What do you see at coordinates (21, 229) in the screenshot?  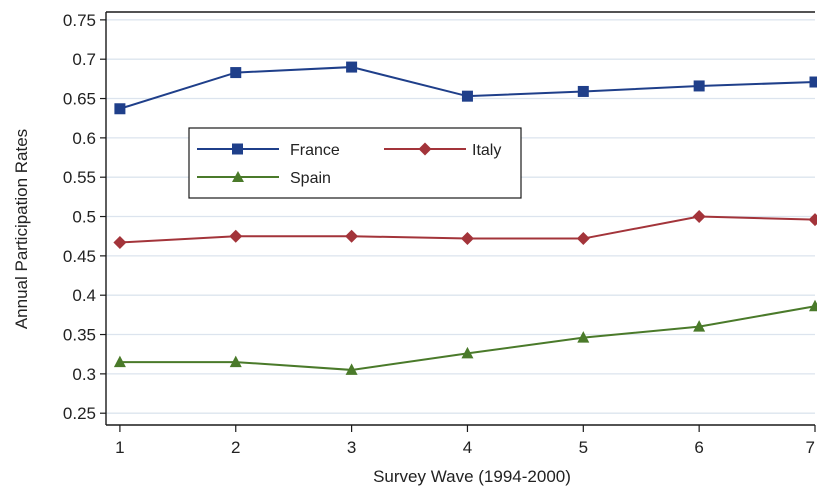 I see `y-axis-title: Annual Participation Rates` at bounding box center [21, 229].